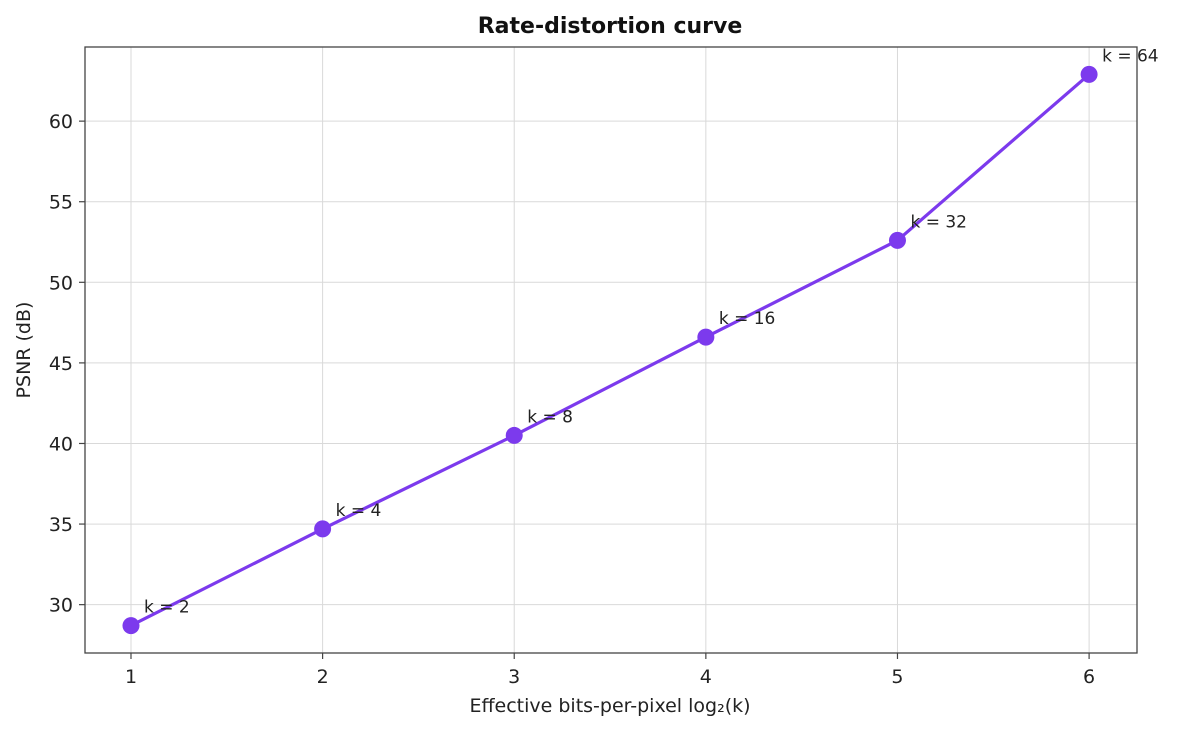 The height and width of the screenshot is (731, 1178). Describe the element at coordinates (61, 122) in the screenshot. I see `y-tick-label: 60` at that location.